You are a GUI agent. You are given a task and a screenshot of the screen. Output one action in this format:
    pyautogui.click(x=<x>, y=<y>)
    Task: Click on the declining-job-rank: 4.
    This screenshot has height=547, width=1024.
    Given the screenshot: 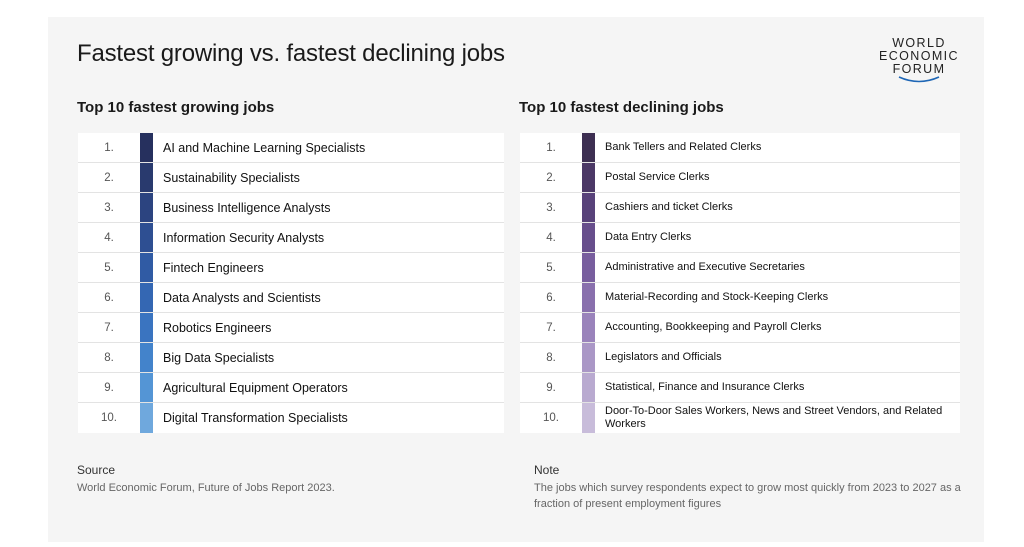 What is the action you would take?
    pyautogui.click(x=551, y=237)
    